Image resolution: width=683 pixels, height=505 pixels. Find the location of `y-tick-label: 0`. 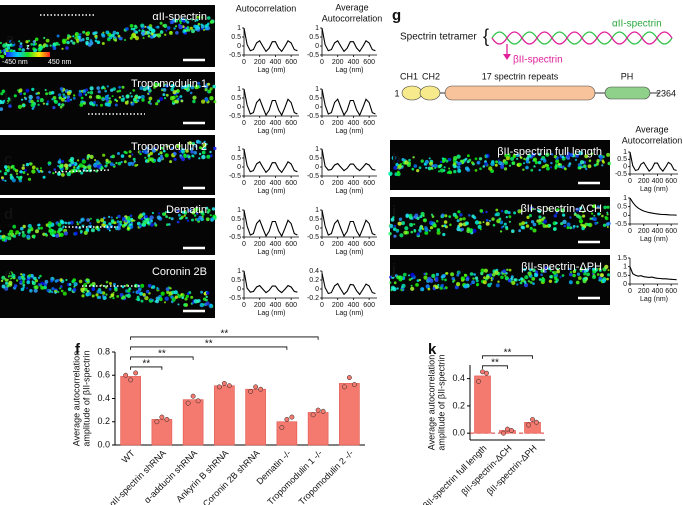

y-tick-label: 0 is located at coordinates (239, 107).